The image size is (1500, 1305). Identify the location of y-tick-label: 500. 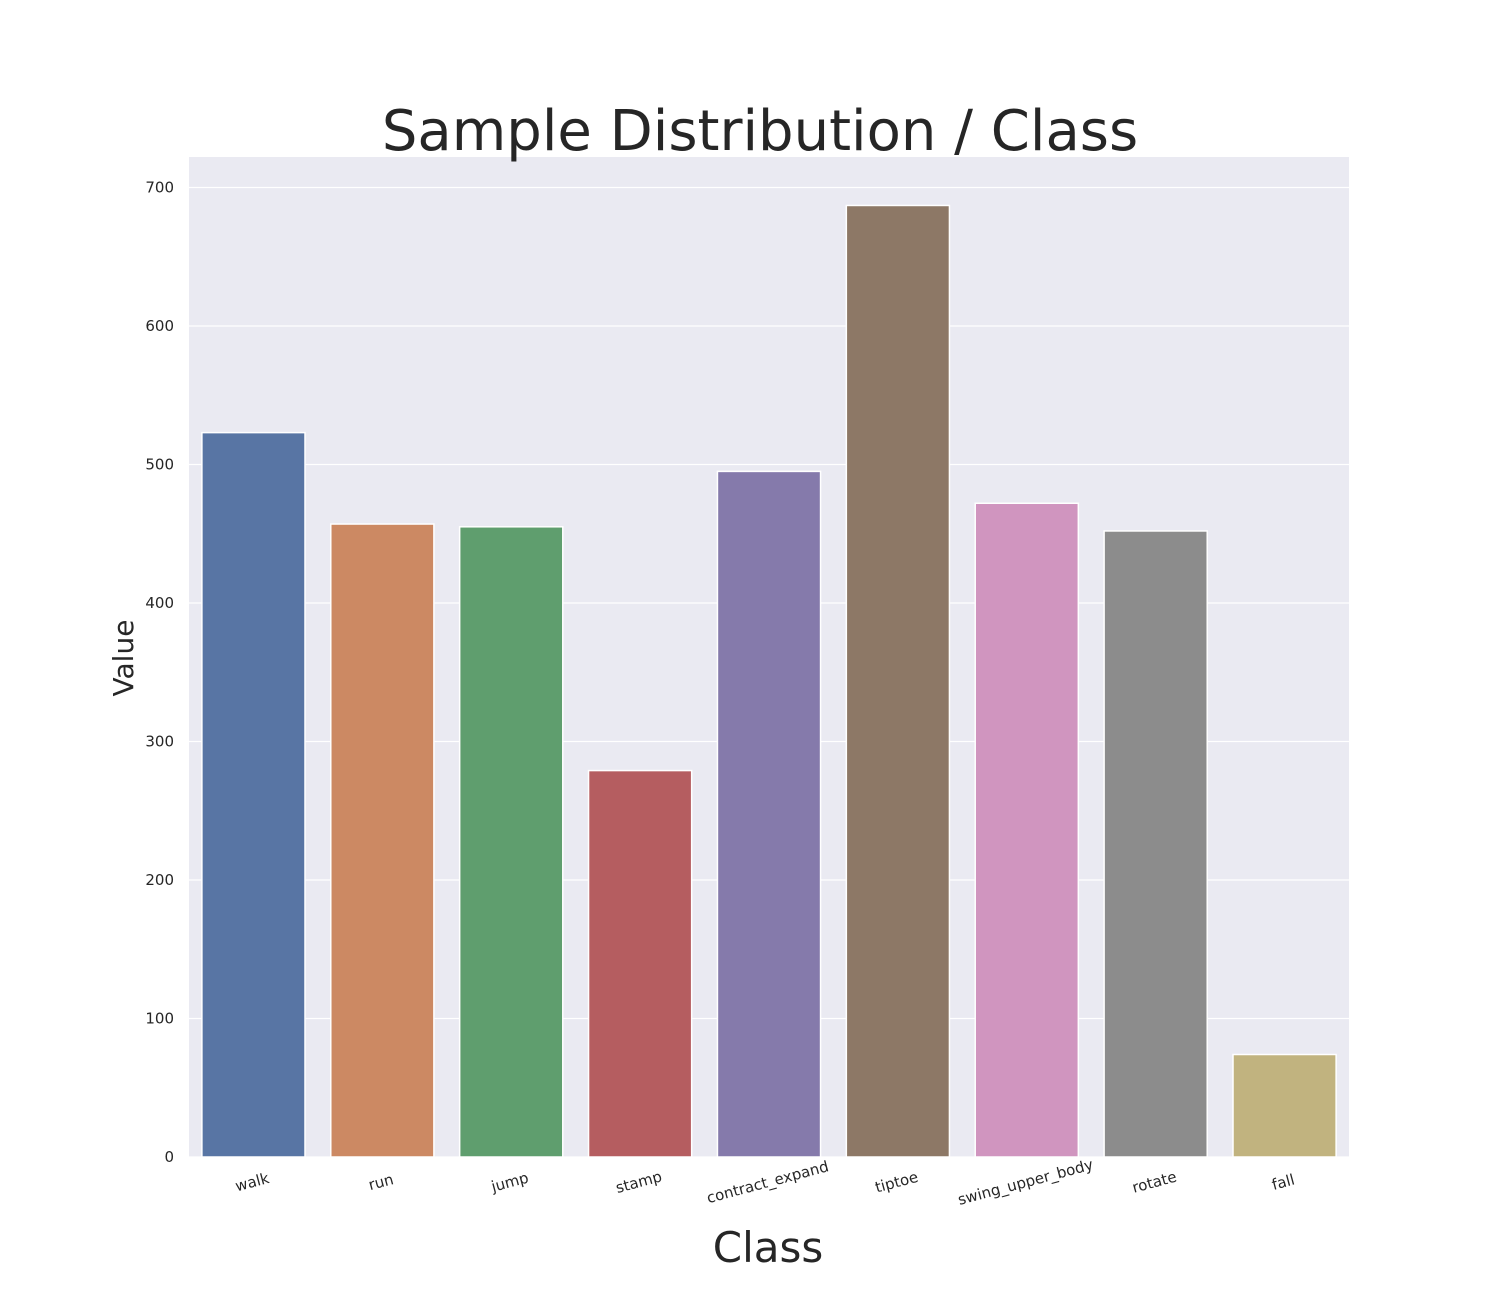
(159, 464).